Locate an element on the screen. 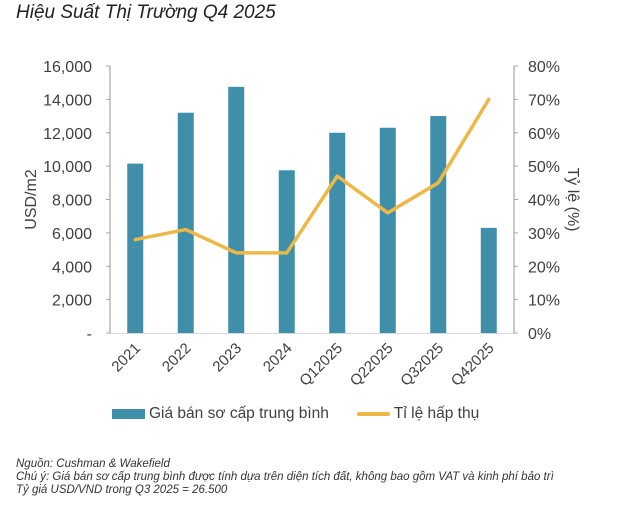 Image resolution: width=640 pixels, height=511 pixels. bar-Q32025 is located at coordinates (438, 224).